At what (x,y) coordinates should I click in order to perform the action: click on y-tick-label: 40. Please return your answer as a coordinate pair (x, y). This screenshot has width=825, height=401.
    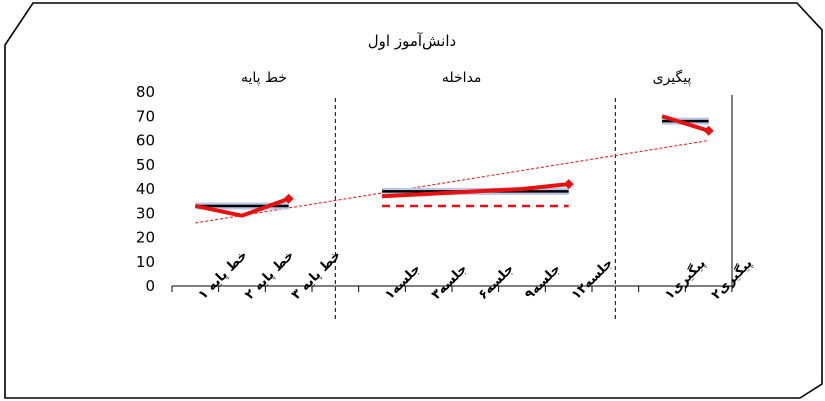
    Looking at the image, I should click on (145, 189).